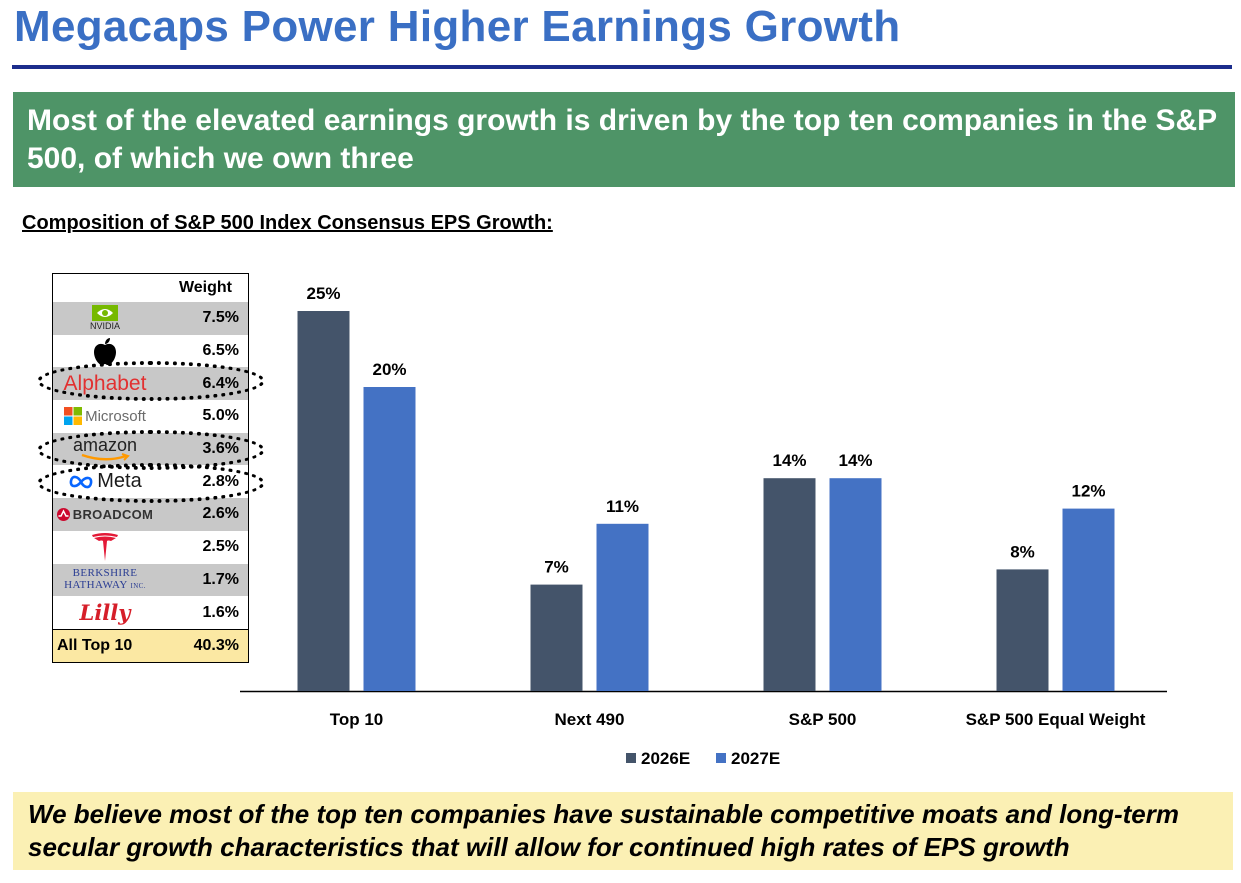  Describe the element at coordinates (220, 579) in the screenshot. I see `weight-value: 1.7%` at that location.